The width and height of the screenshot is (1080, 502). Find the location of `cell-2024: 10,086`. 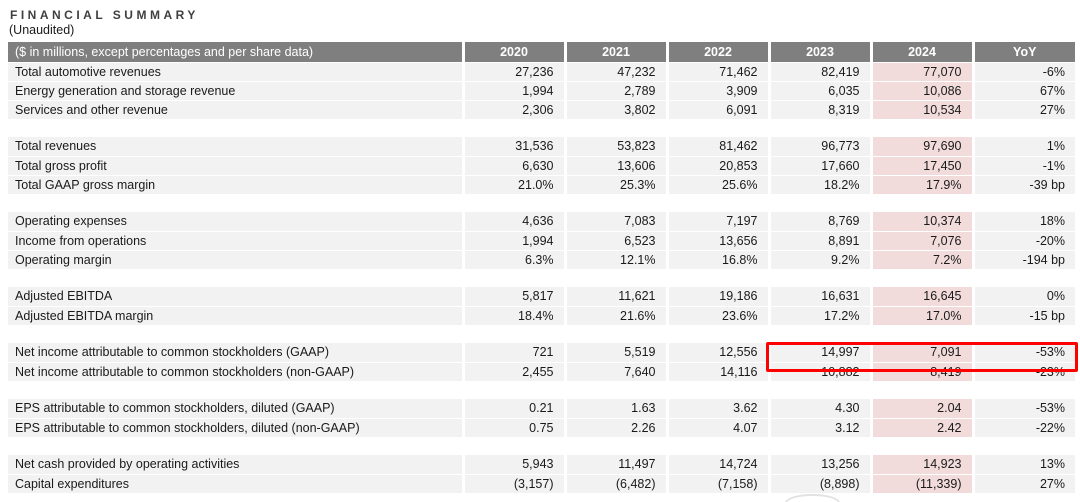

cell-2024: 10,086 is located at coordinates (921, 91).